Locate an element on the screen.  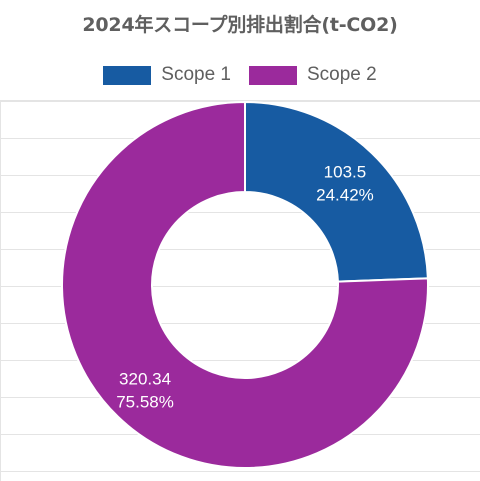
slice-value-label-scope-1: 103.5 is located at coordinates (345, 171).